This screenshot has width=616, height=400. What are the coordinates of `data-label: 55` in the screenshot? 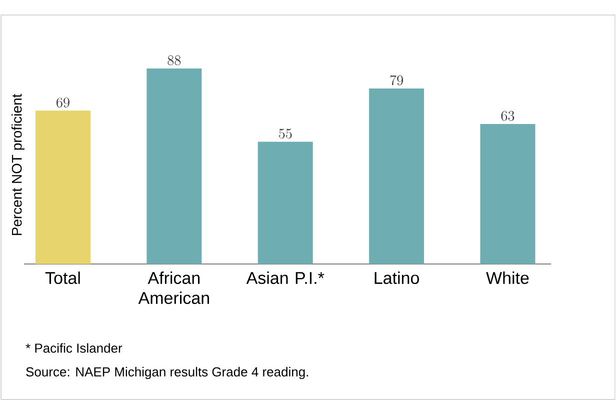 It's located at (285, 133).